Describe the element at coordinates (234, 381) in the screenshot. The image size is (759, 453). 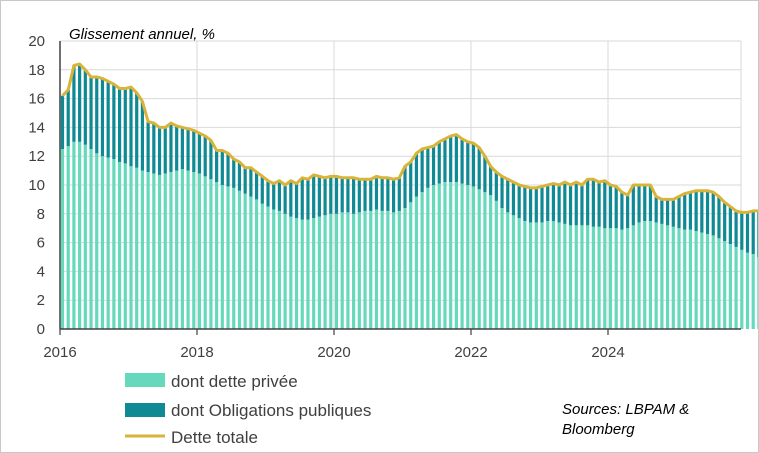
I see `legend-label-private: dont dette privée` at that location.